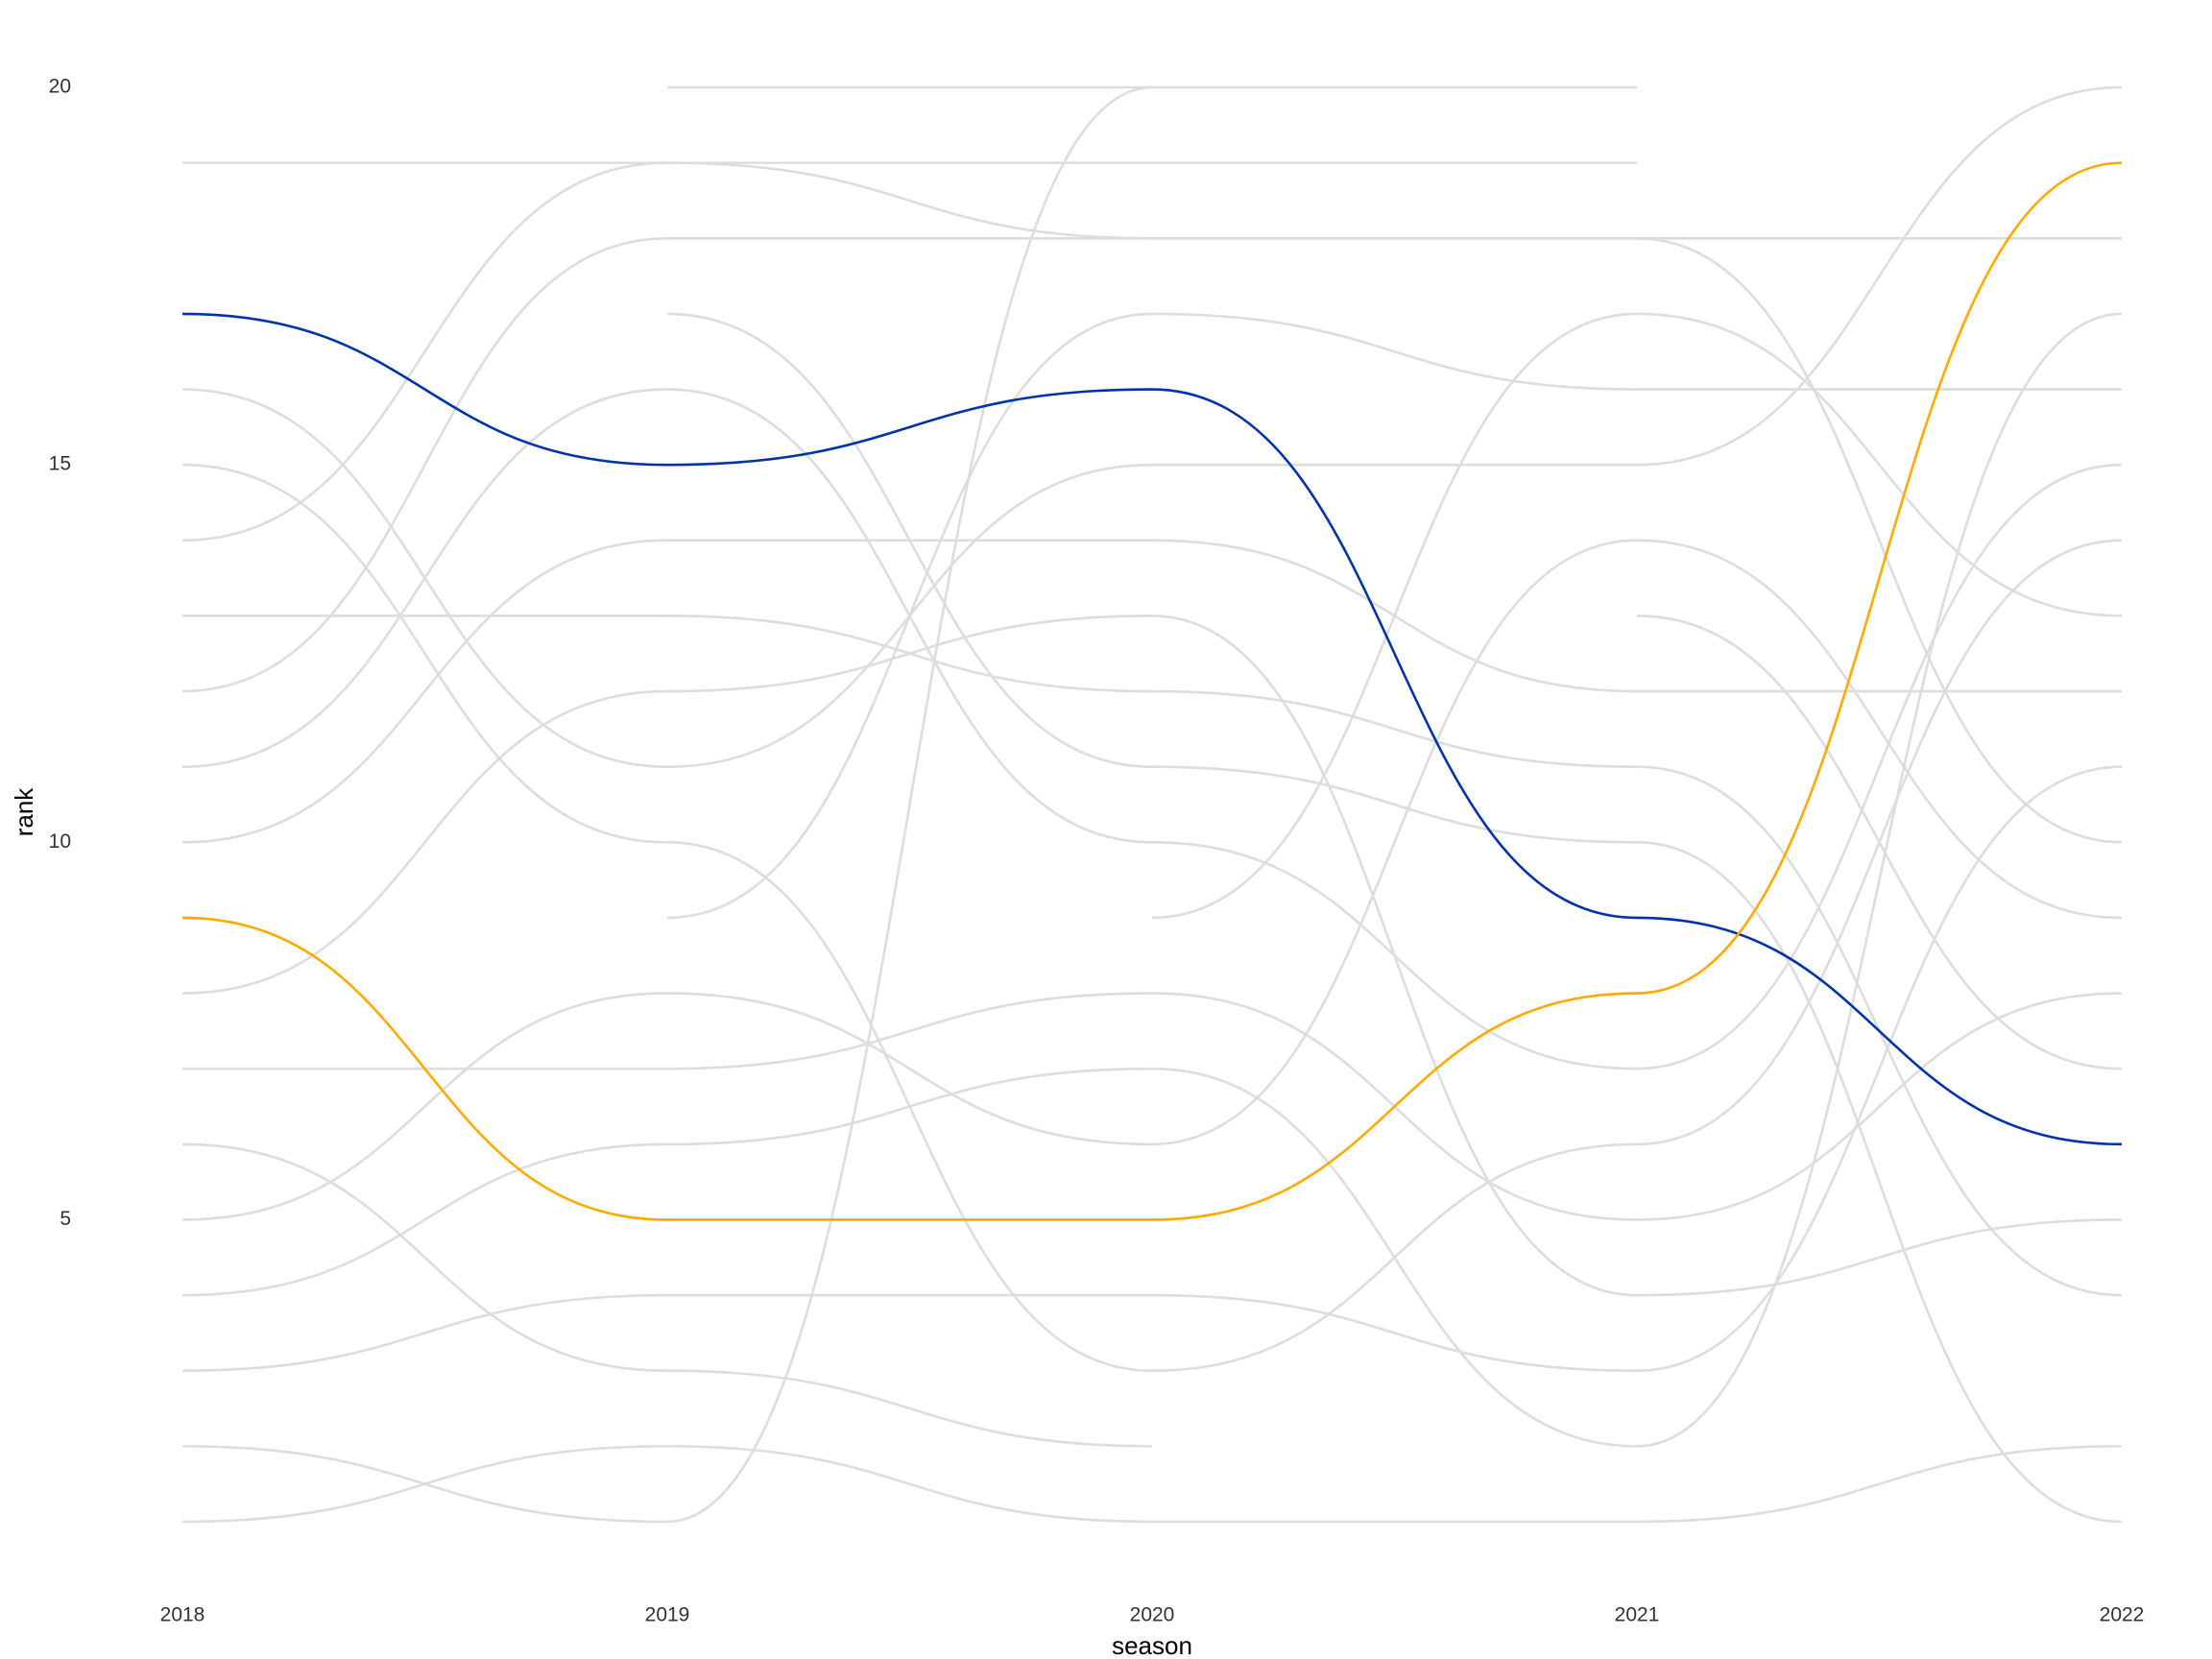 The width and height of the screenshot is (2212, 1659). I want to click on y-tick-label: 15, so click(60, 464).